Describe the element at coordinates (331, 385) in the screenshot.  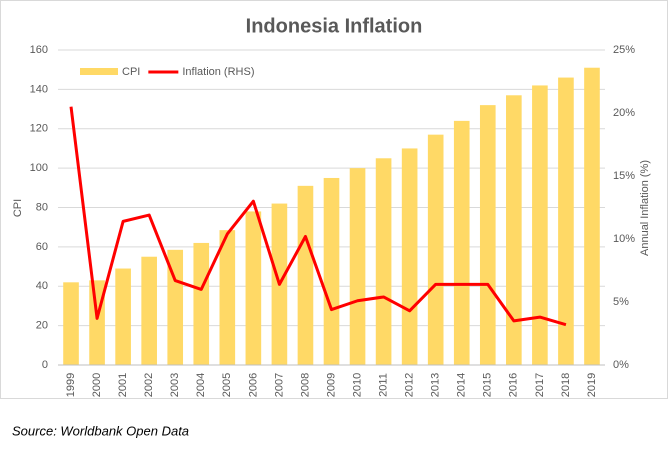
I see `x-tick-label: 2009` at that location.